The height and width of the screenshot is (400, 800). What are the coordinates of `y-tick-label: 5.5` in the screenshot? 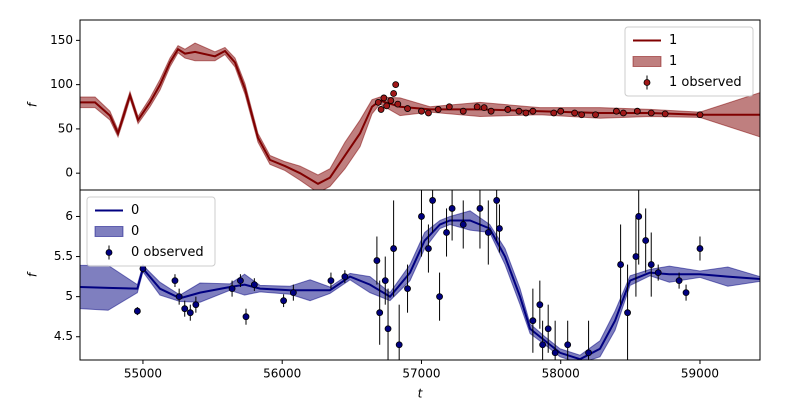 It's located at (63, 256).